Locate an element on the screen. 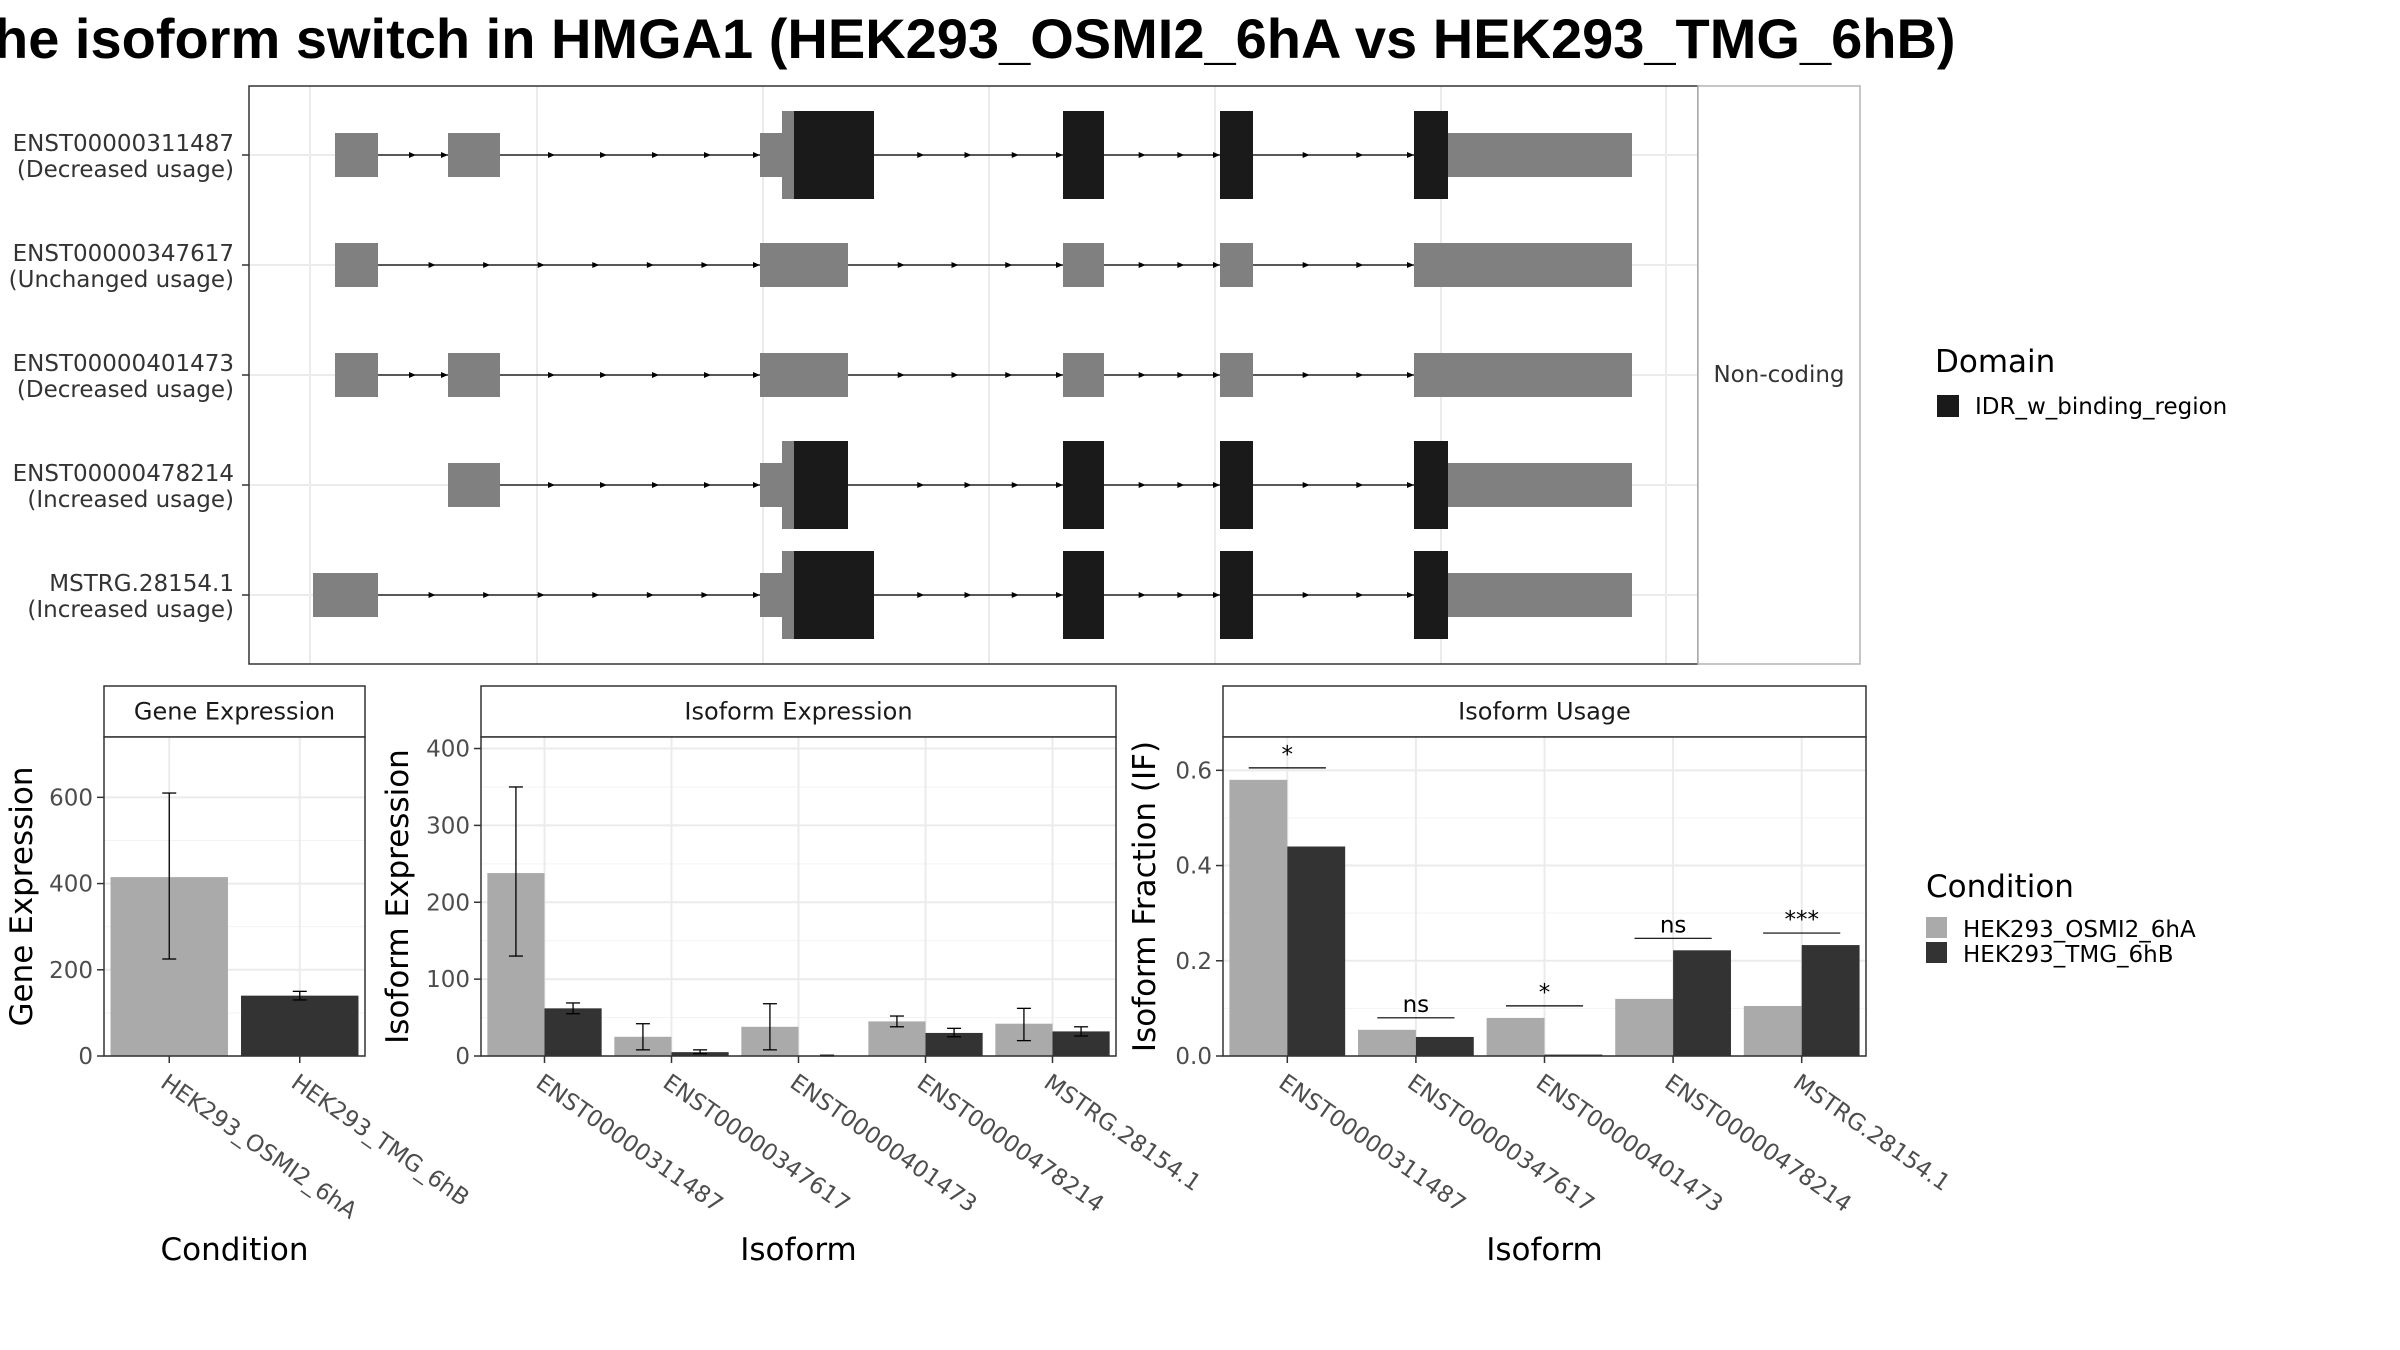  facet-strip-label: Gene Expression is located at coordinates (234, 712).